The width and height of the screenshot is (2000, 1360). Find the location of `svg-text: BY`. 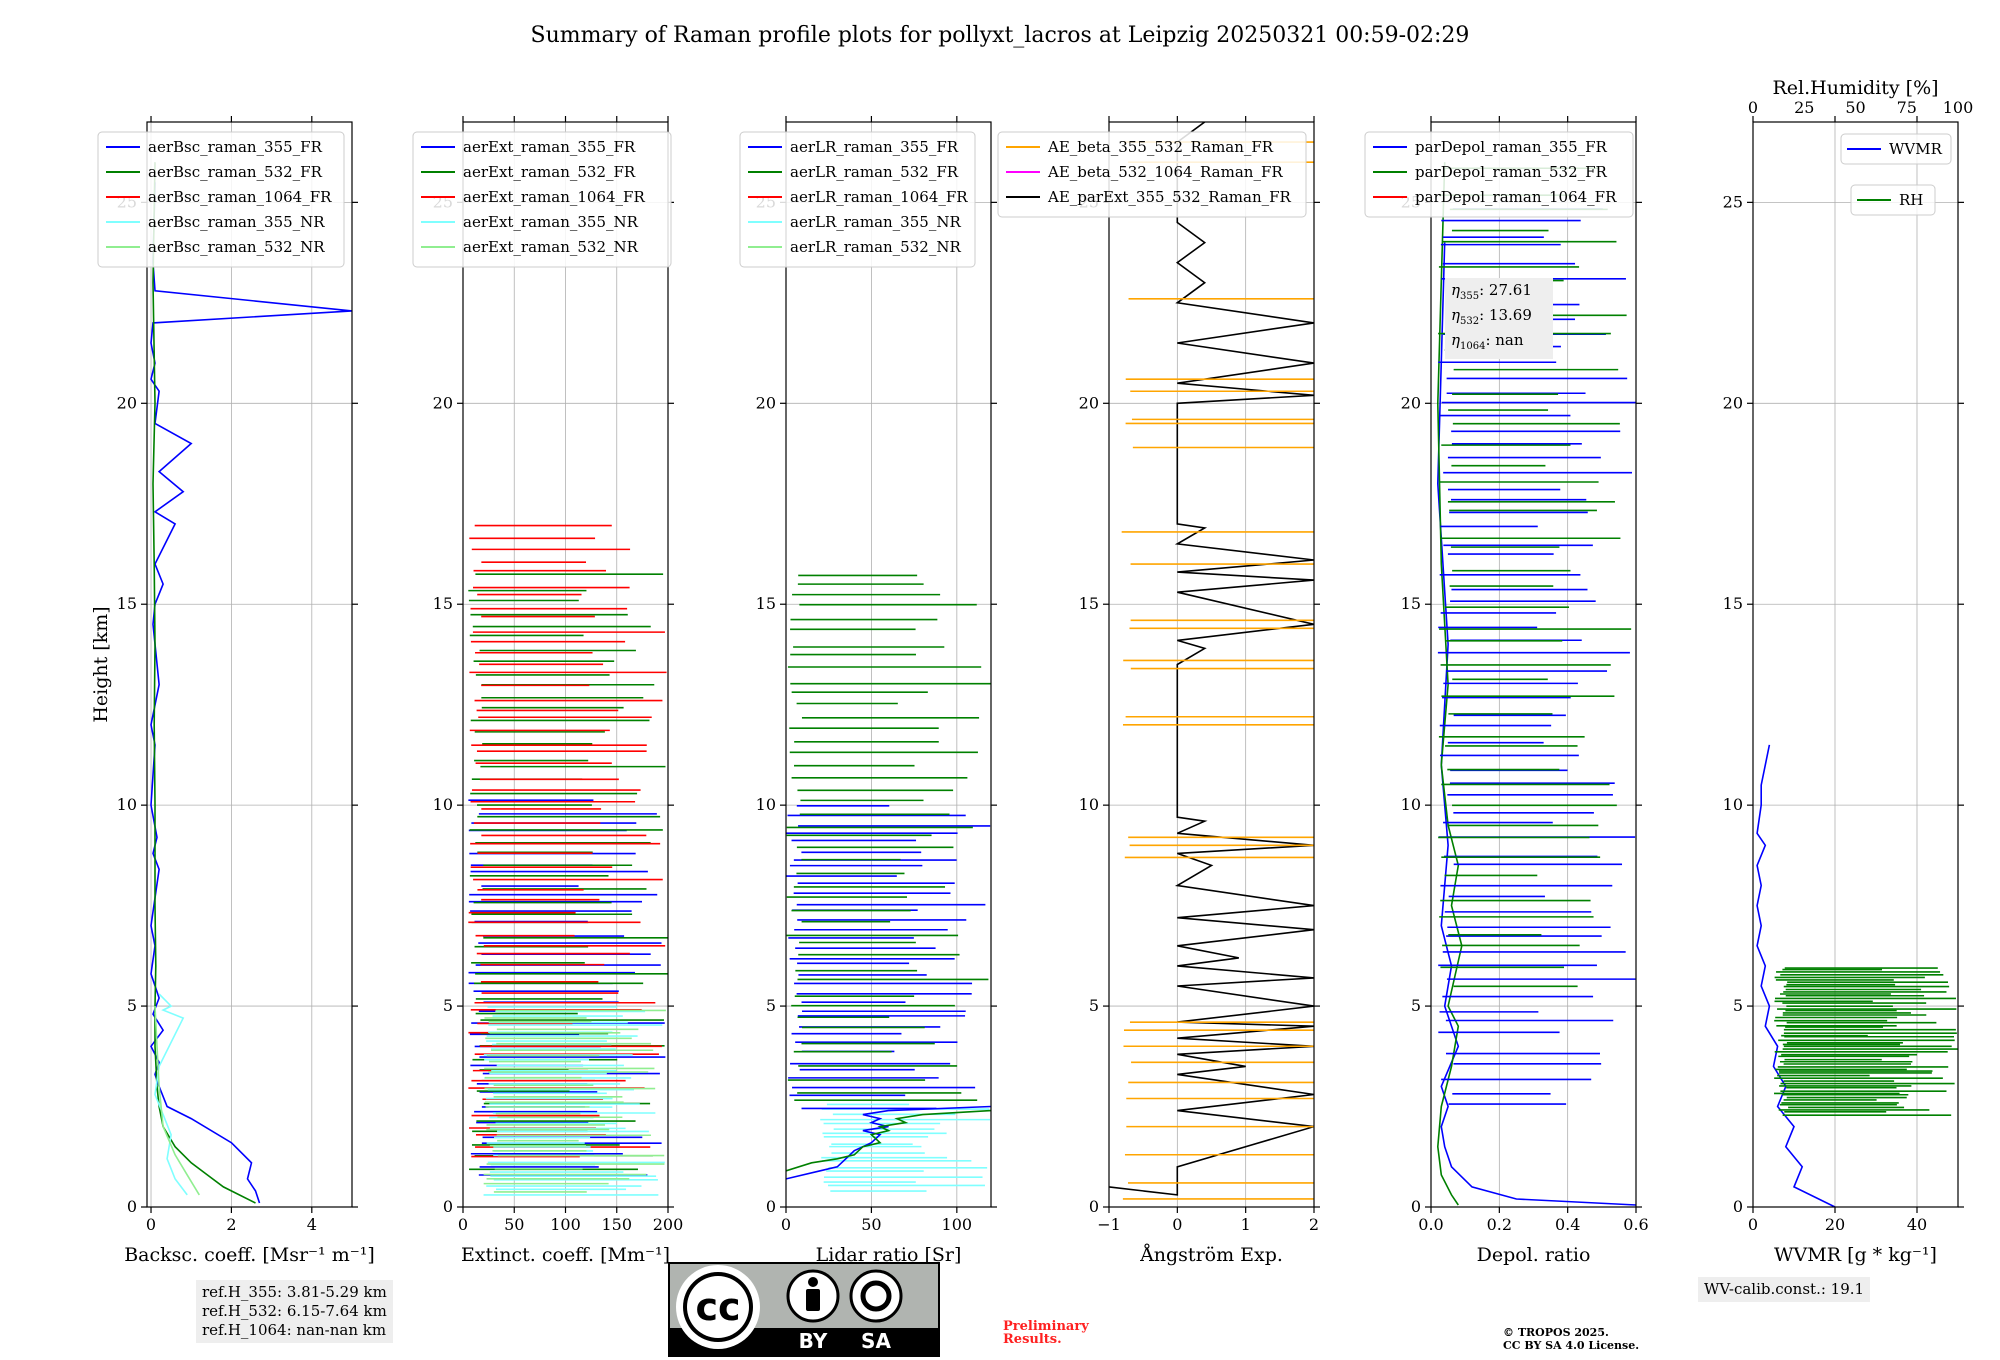

svg-text: BY is located at coordinates (813, 1341).